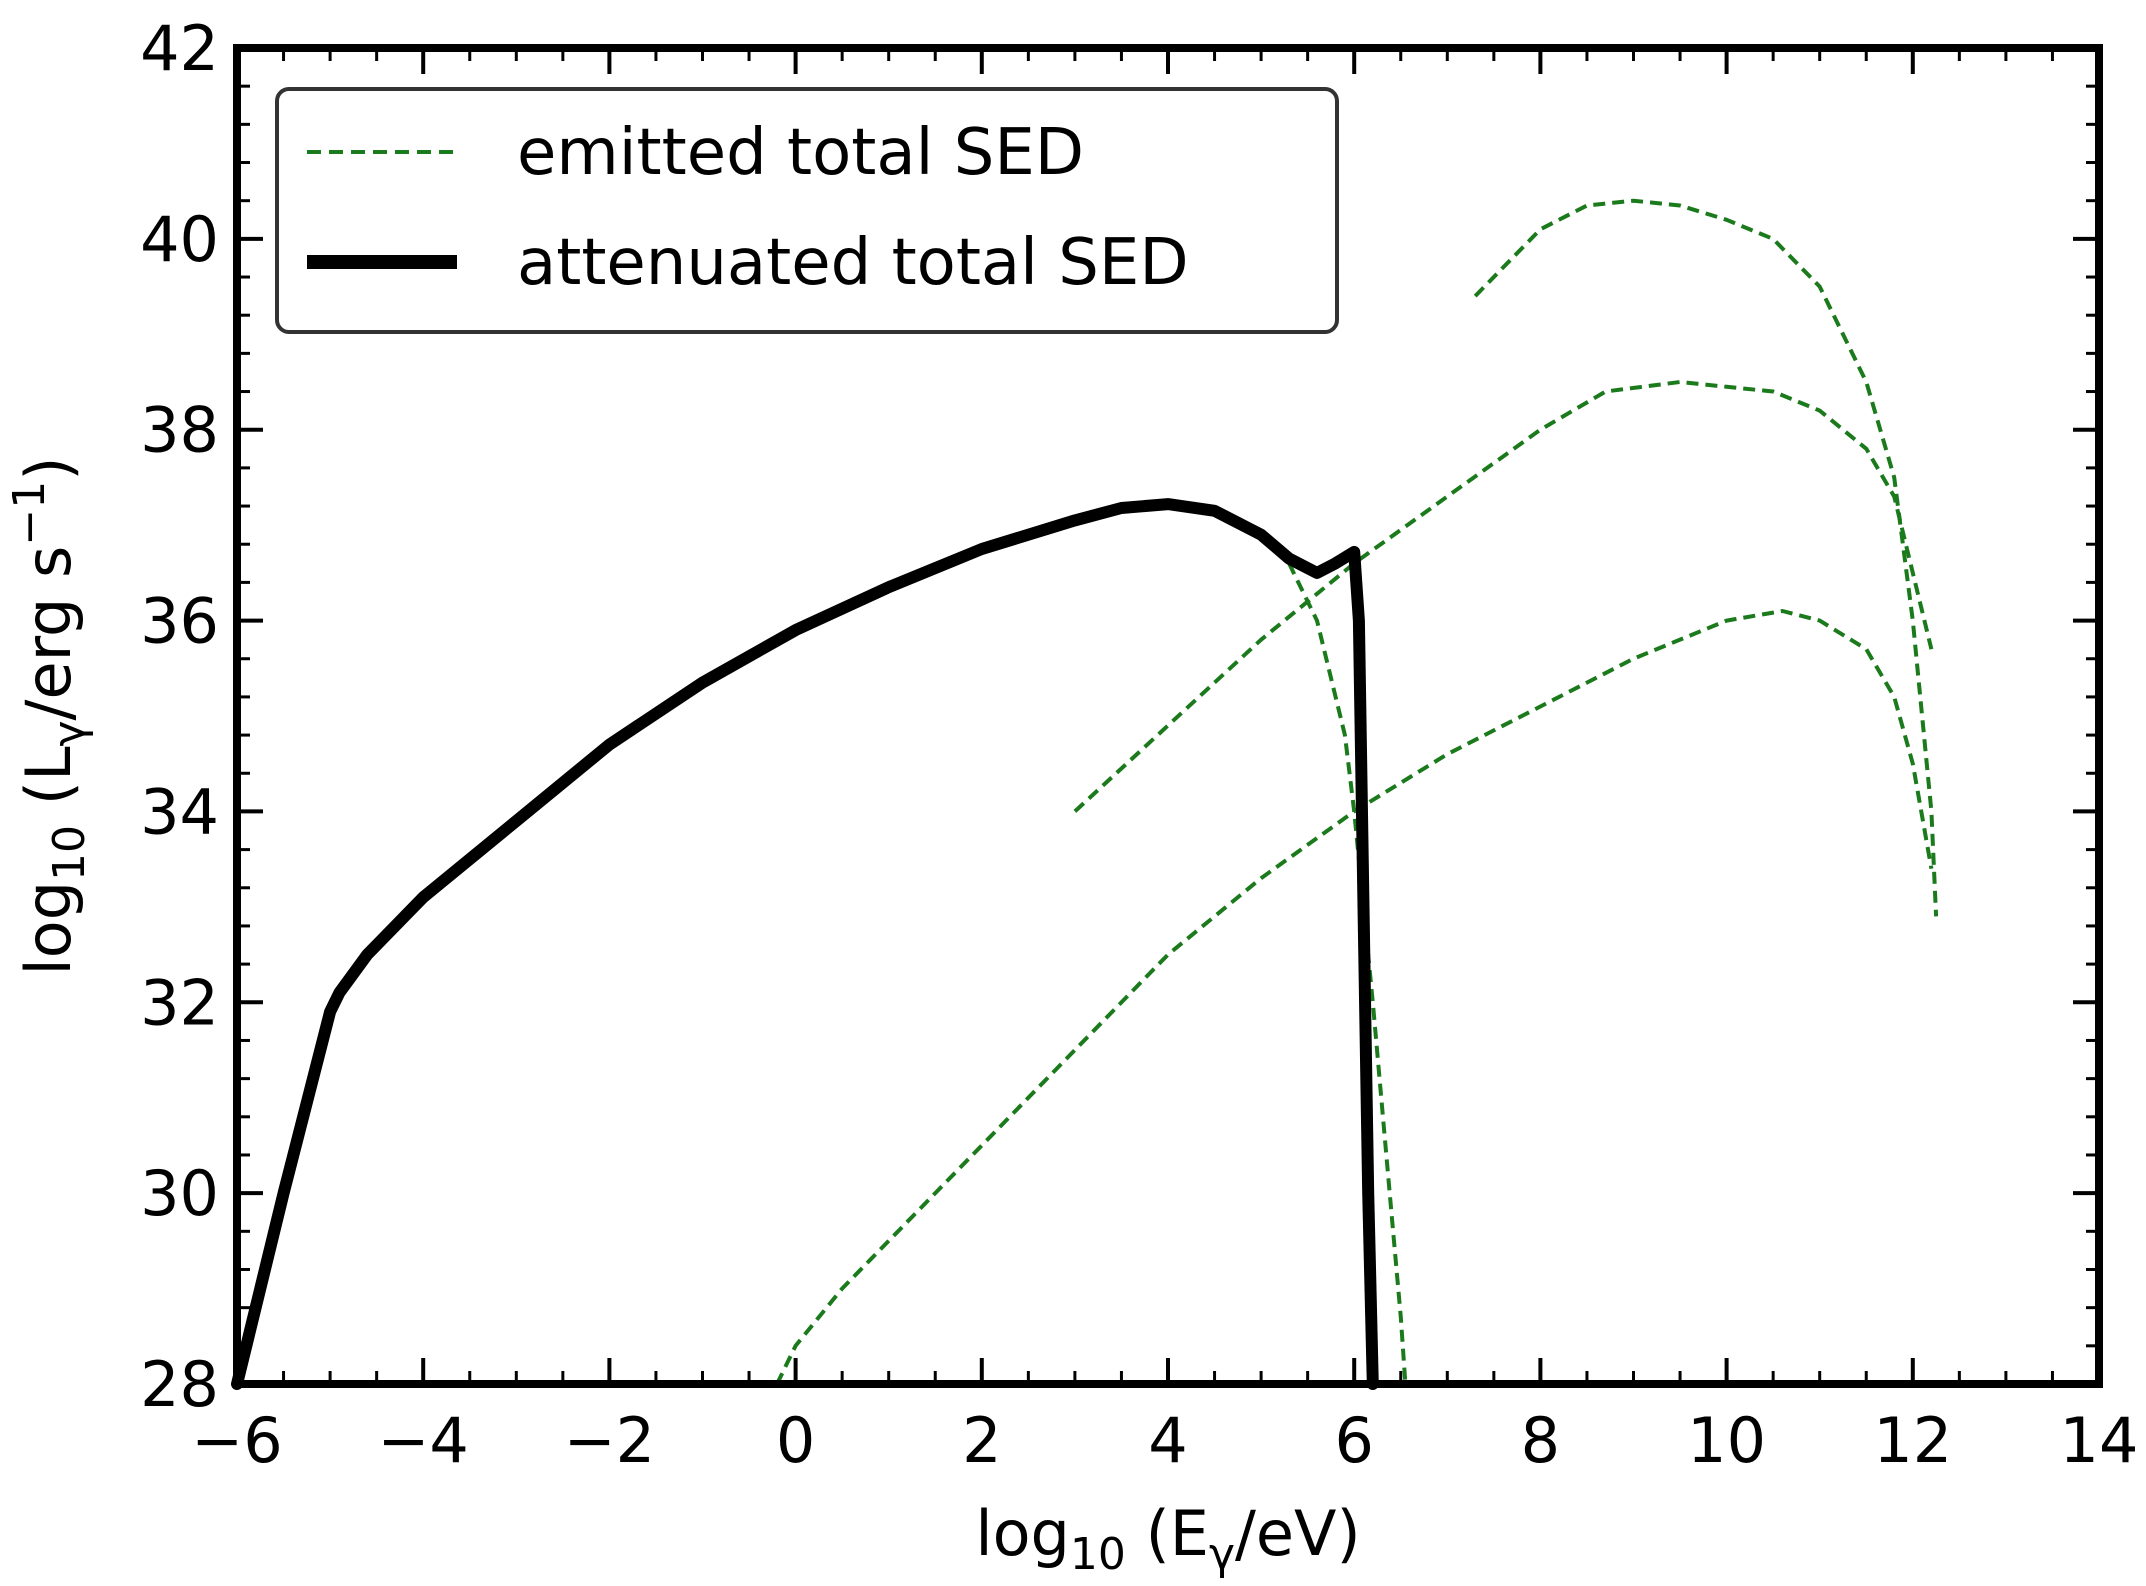 This screenshot has width=2146, height=1586. Describe the element at coordinates (179, 430) in the screenshot. I see `y-tick-label: 38` at that location.